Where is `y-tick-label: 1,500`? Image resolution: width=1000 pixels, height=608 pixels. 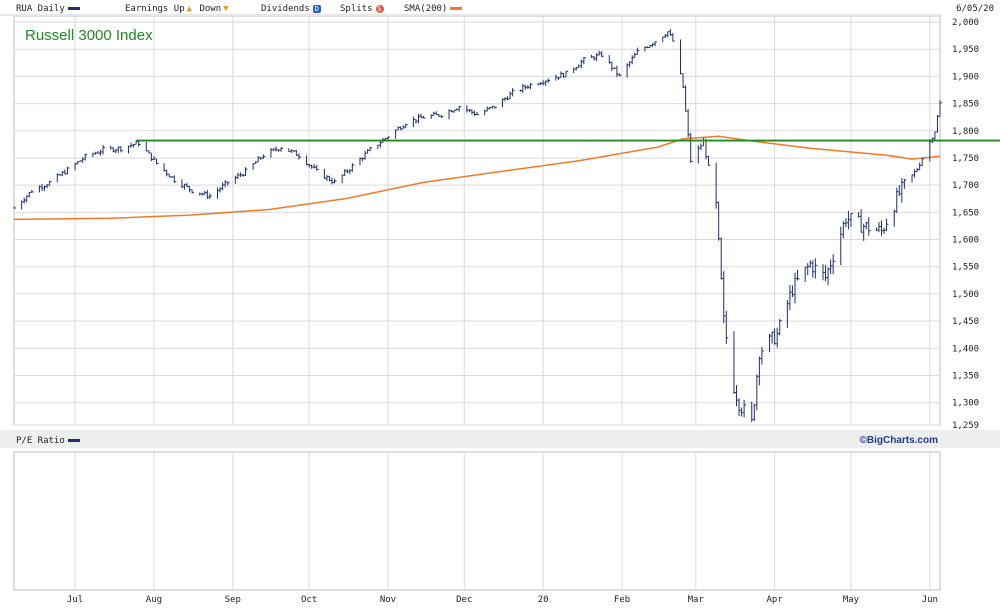 y-tick-label: 1,500 is located at coordinates (965, 295).